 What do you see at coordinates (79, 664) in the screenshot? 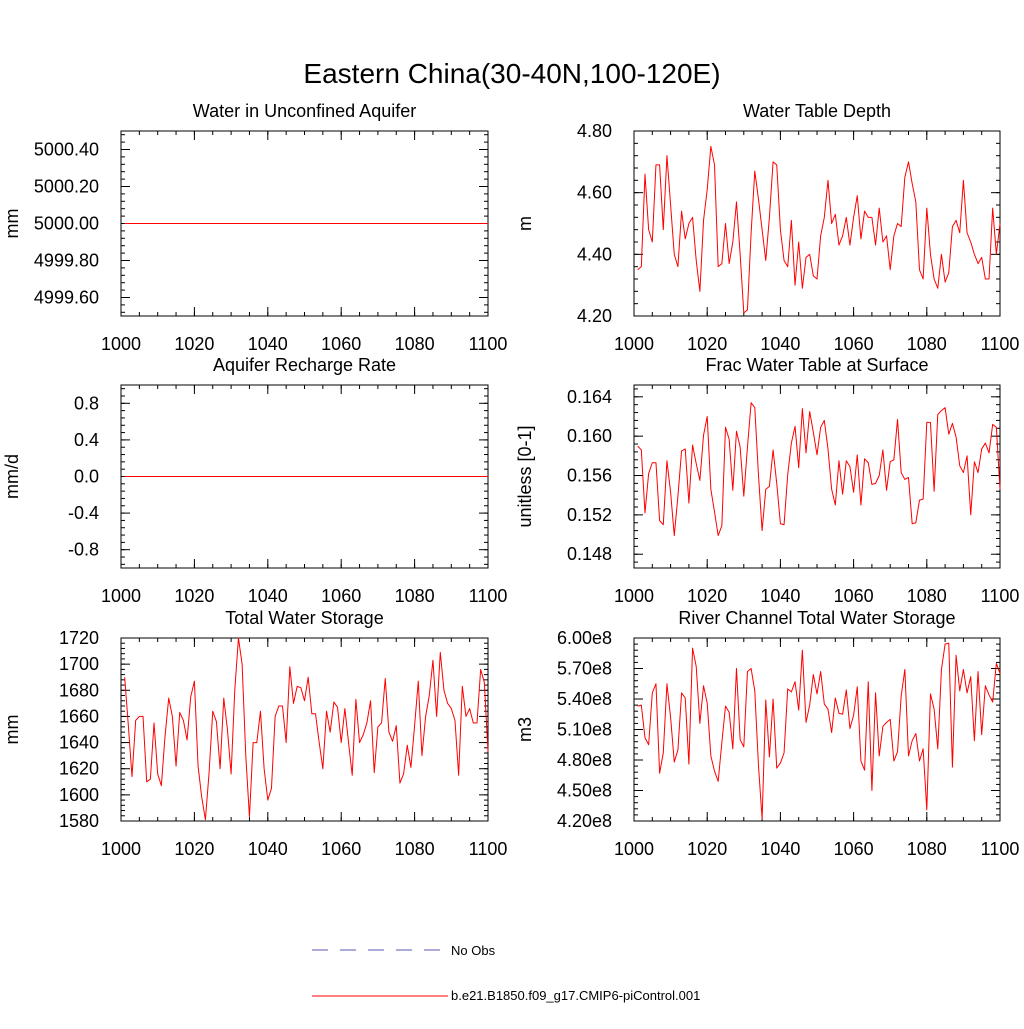
I see `chart-5-y-tick-label: 1700` at bounding box center [79, 664].